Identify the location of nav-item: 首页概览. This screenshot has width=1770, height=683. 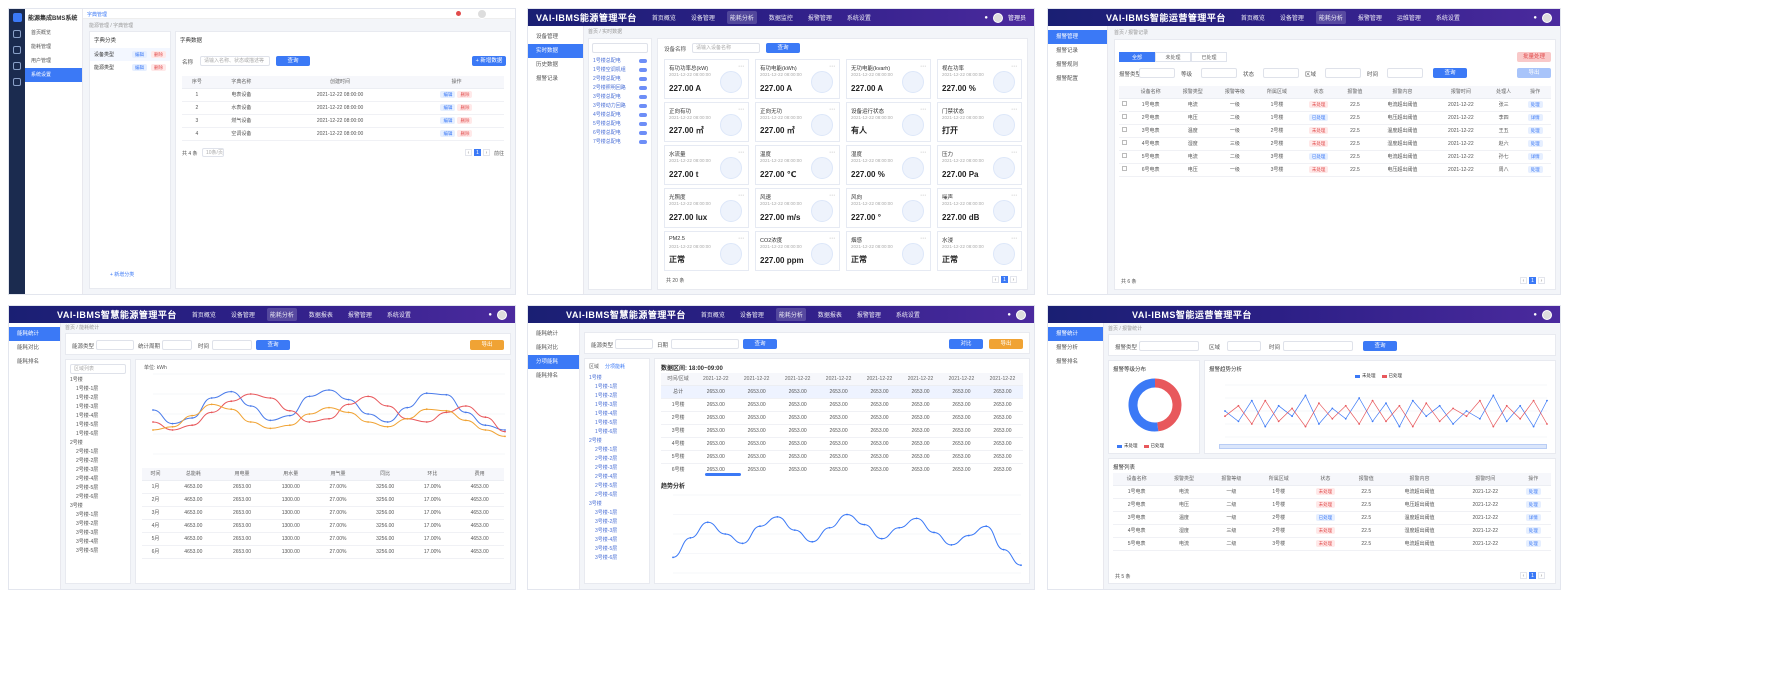
(712, 316).